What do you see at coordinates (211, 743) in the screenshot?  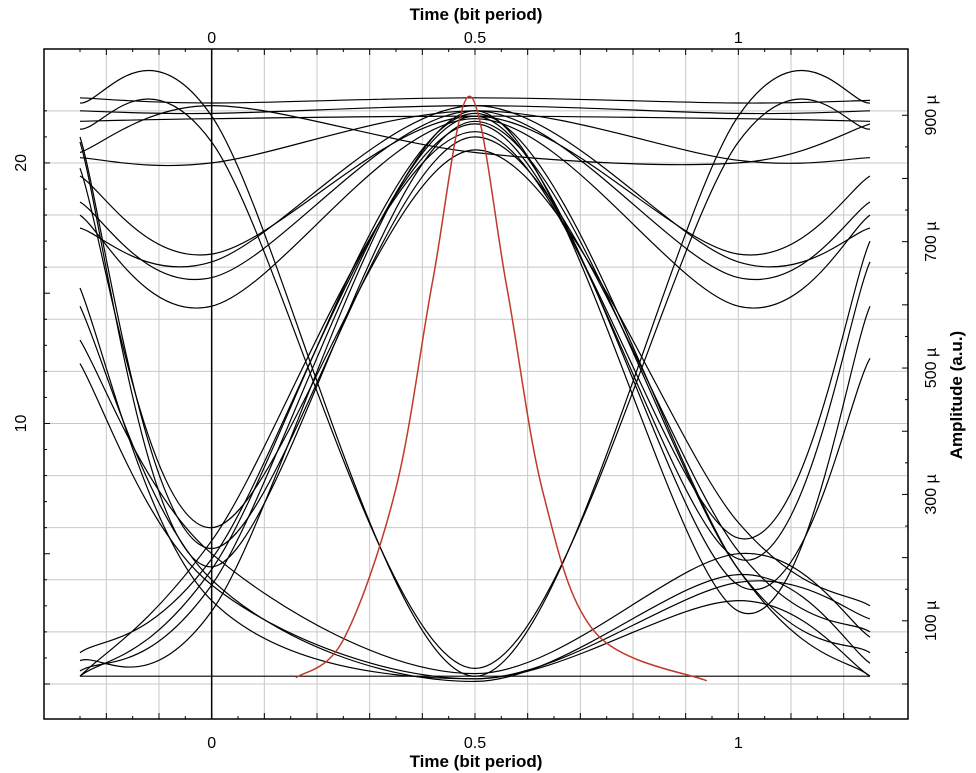 I see `x-tick-label-bottom: 0` at bounding box center [211, 743].